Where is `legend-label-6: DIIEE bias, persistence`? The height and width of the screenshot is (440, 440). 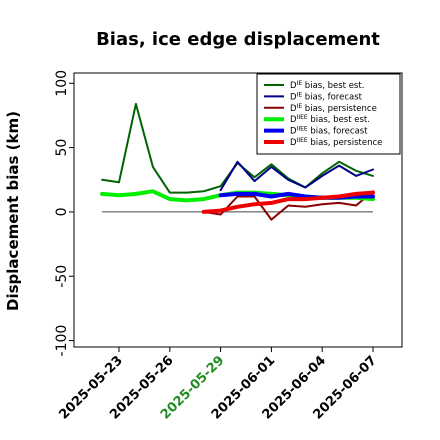 legend-label-6: DIIEE bias, persistence is located at coordinates (336, 142).